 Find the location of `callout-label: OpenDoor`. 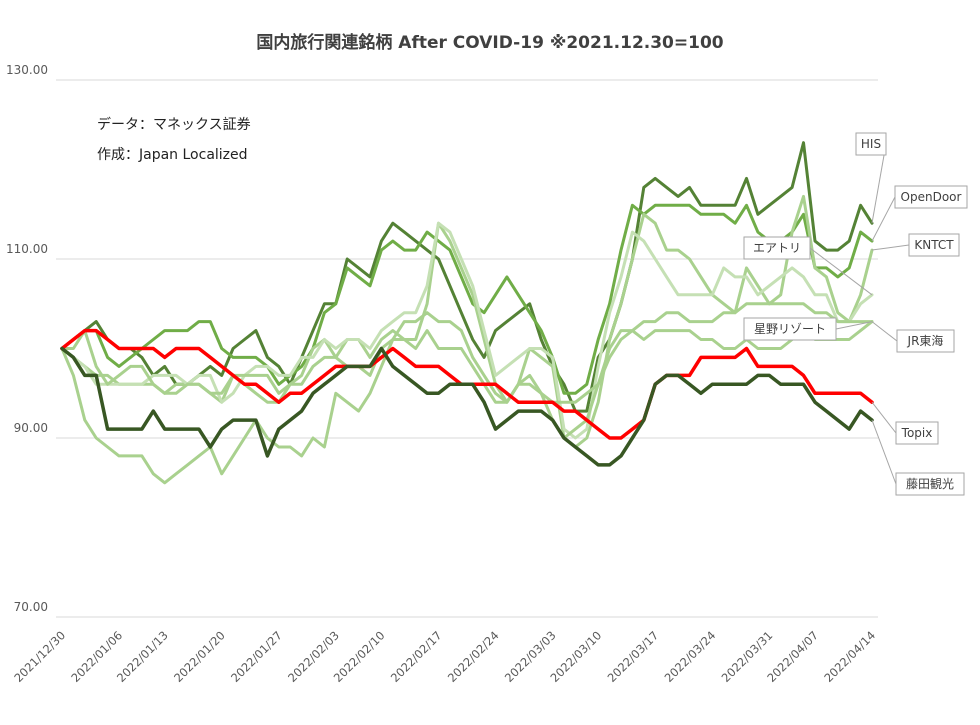

callout-label: OpenDoor is located at coordinates (931, 197).